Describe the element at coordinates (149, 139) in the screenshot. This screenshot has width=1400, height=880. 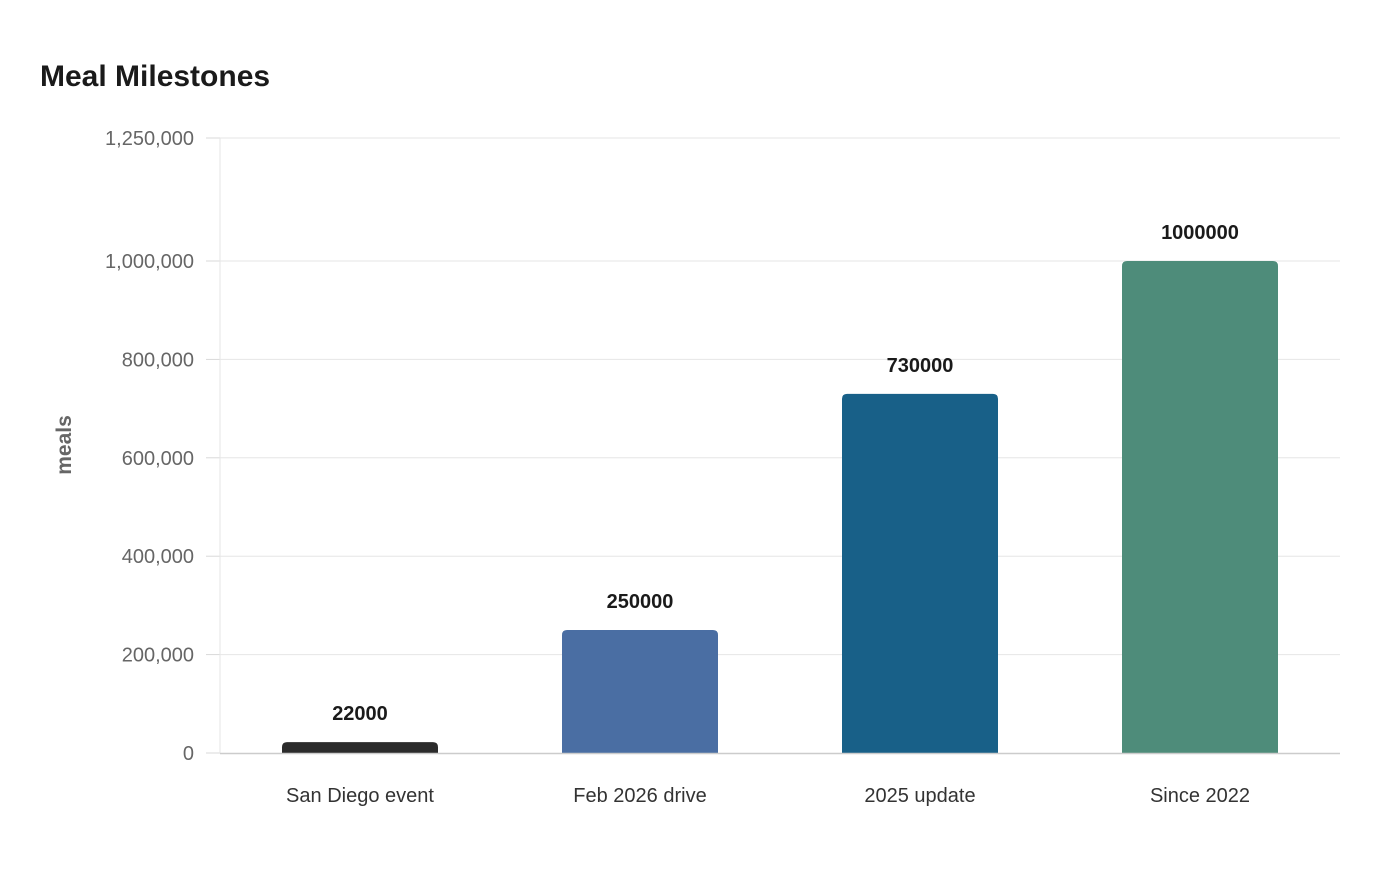
I see `y-tick-label: 1,250,000` at that location.